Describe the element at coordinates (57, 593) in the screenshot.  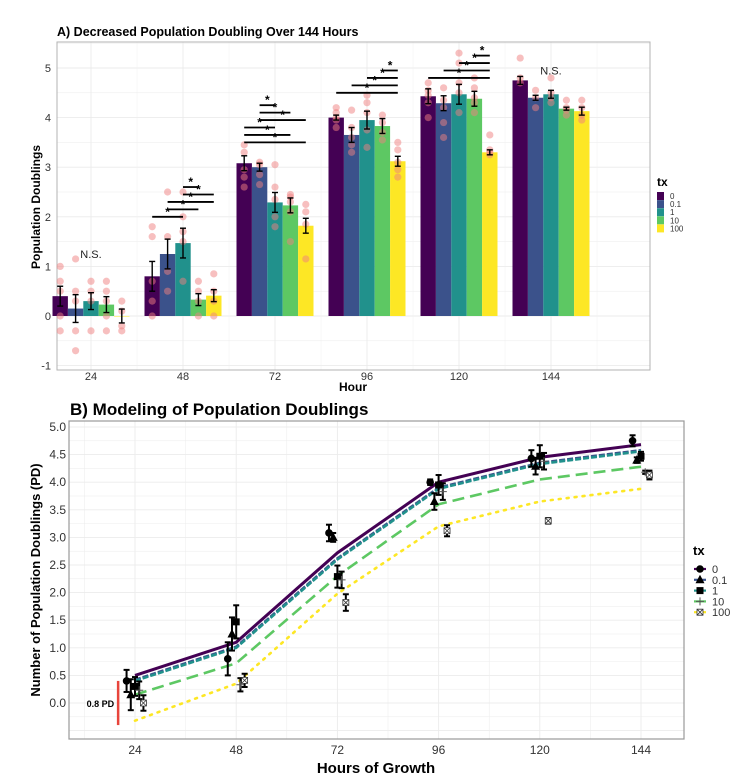
I see `y-tick-label: 2.0` at that location.